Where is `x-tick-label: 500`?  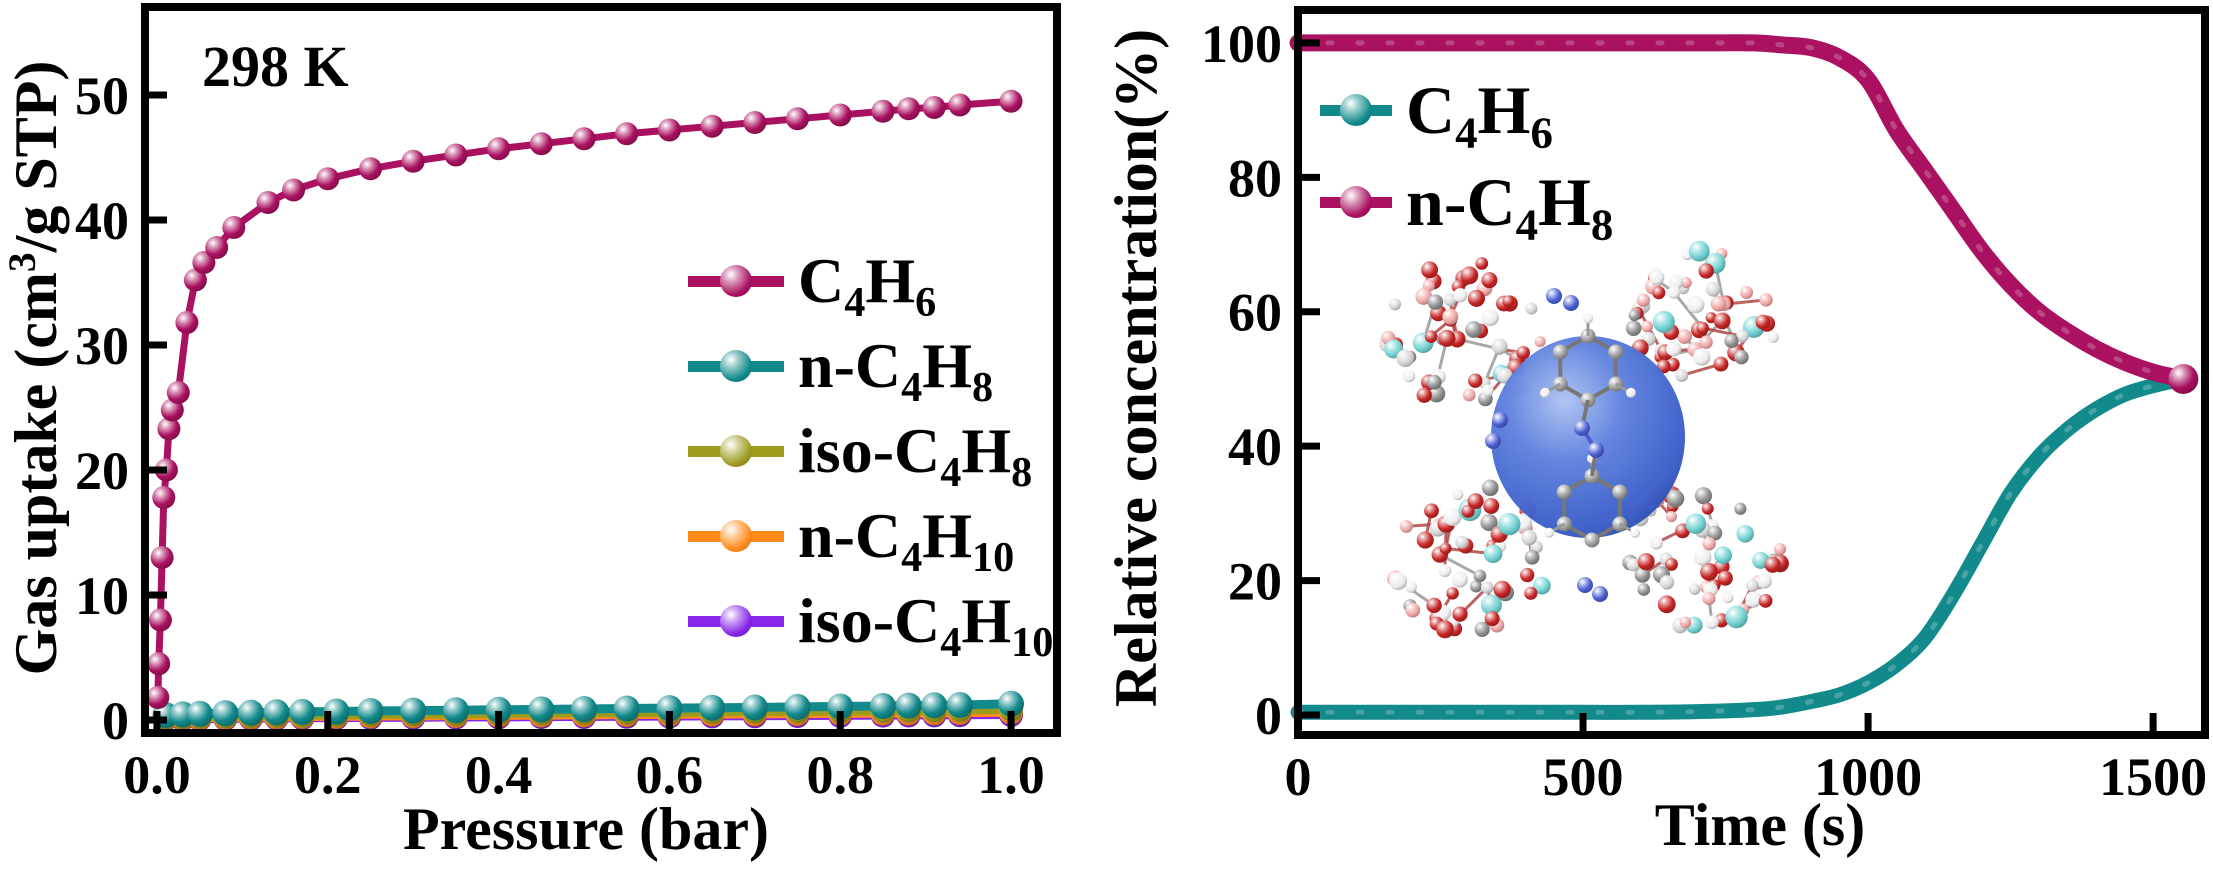
x-tick-label: 500 is located at coordinates (1583, 777).